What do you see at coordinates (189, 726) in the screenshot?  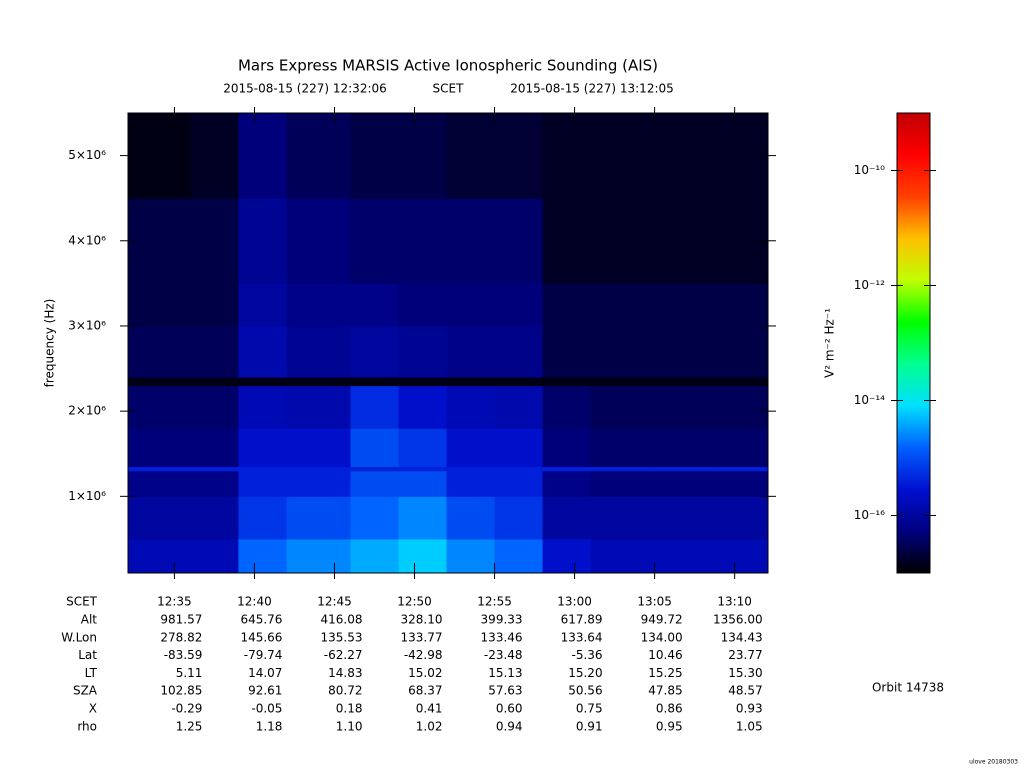 I see `table-cell: 1.25` at bounding box center [189, 726].